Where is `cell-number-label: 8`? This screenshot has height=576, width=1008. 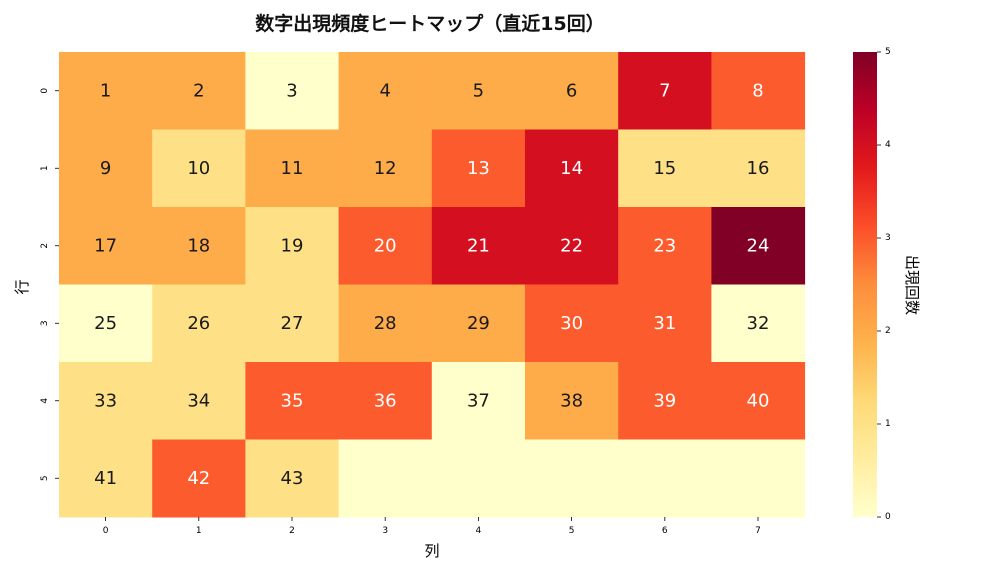
cell-number-label: 8 is located at coordinates (757, 90).